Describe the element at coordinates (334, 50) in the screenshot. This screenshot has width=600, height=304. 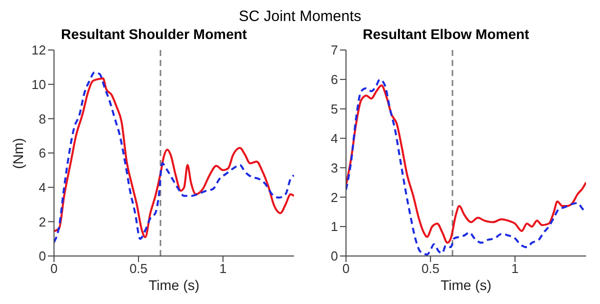
I see `y-tick-label: 7` at that location.